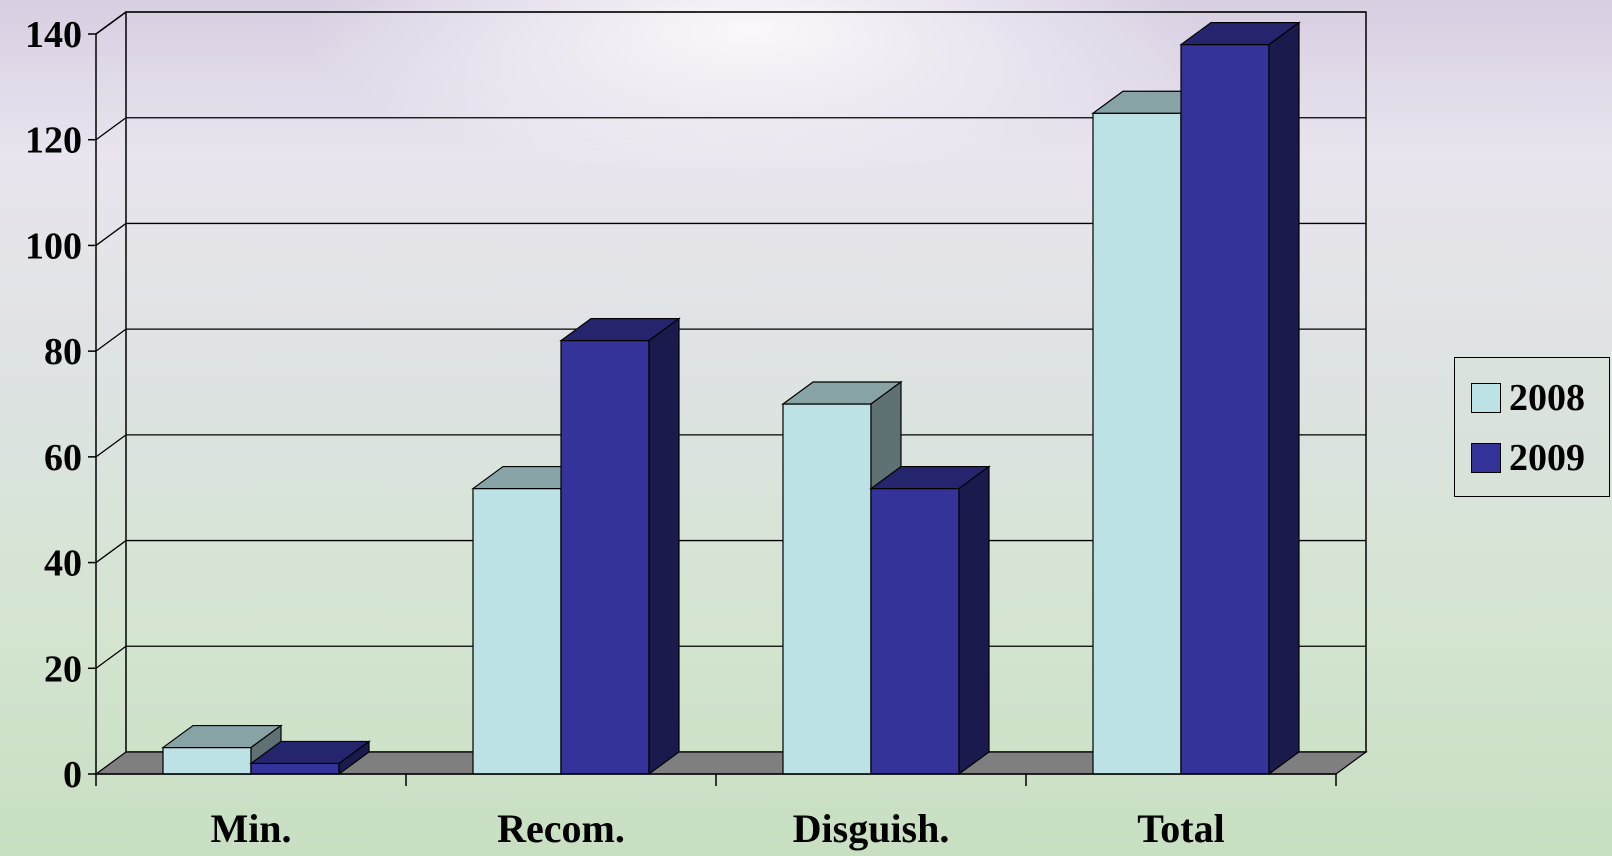  Describe the element at coordinates (1486, 398) in the screenshot. I see `legend-swatch-2008` at that location.